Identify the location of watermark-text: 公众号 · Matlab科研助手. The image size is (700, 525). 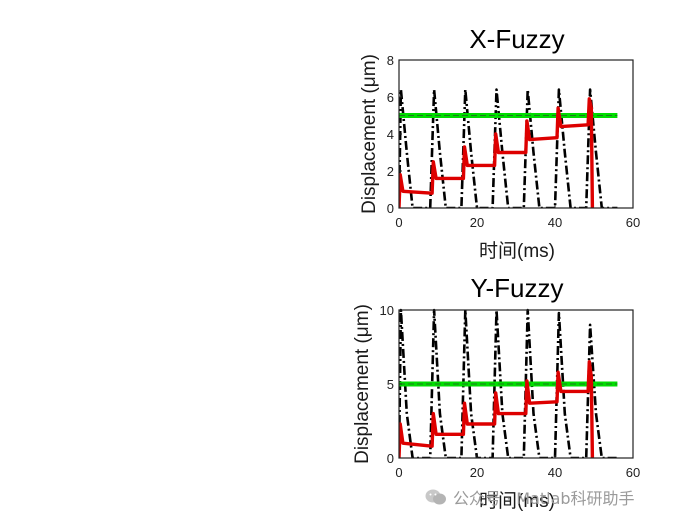
(544, 498).